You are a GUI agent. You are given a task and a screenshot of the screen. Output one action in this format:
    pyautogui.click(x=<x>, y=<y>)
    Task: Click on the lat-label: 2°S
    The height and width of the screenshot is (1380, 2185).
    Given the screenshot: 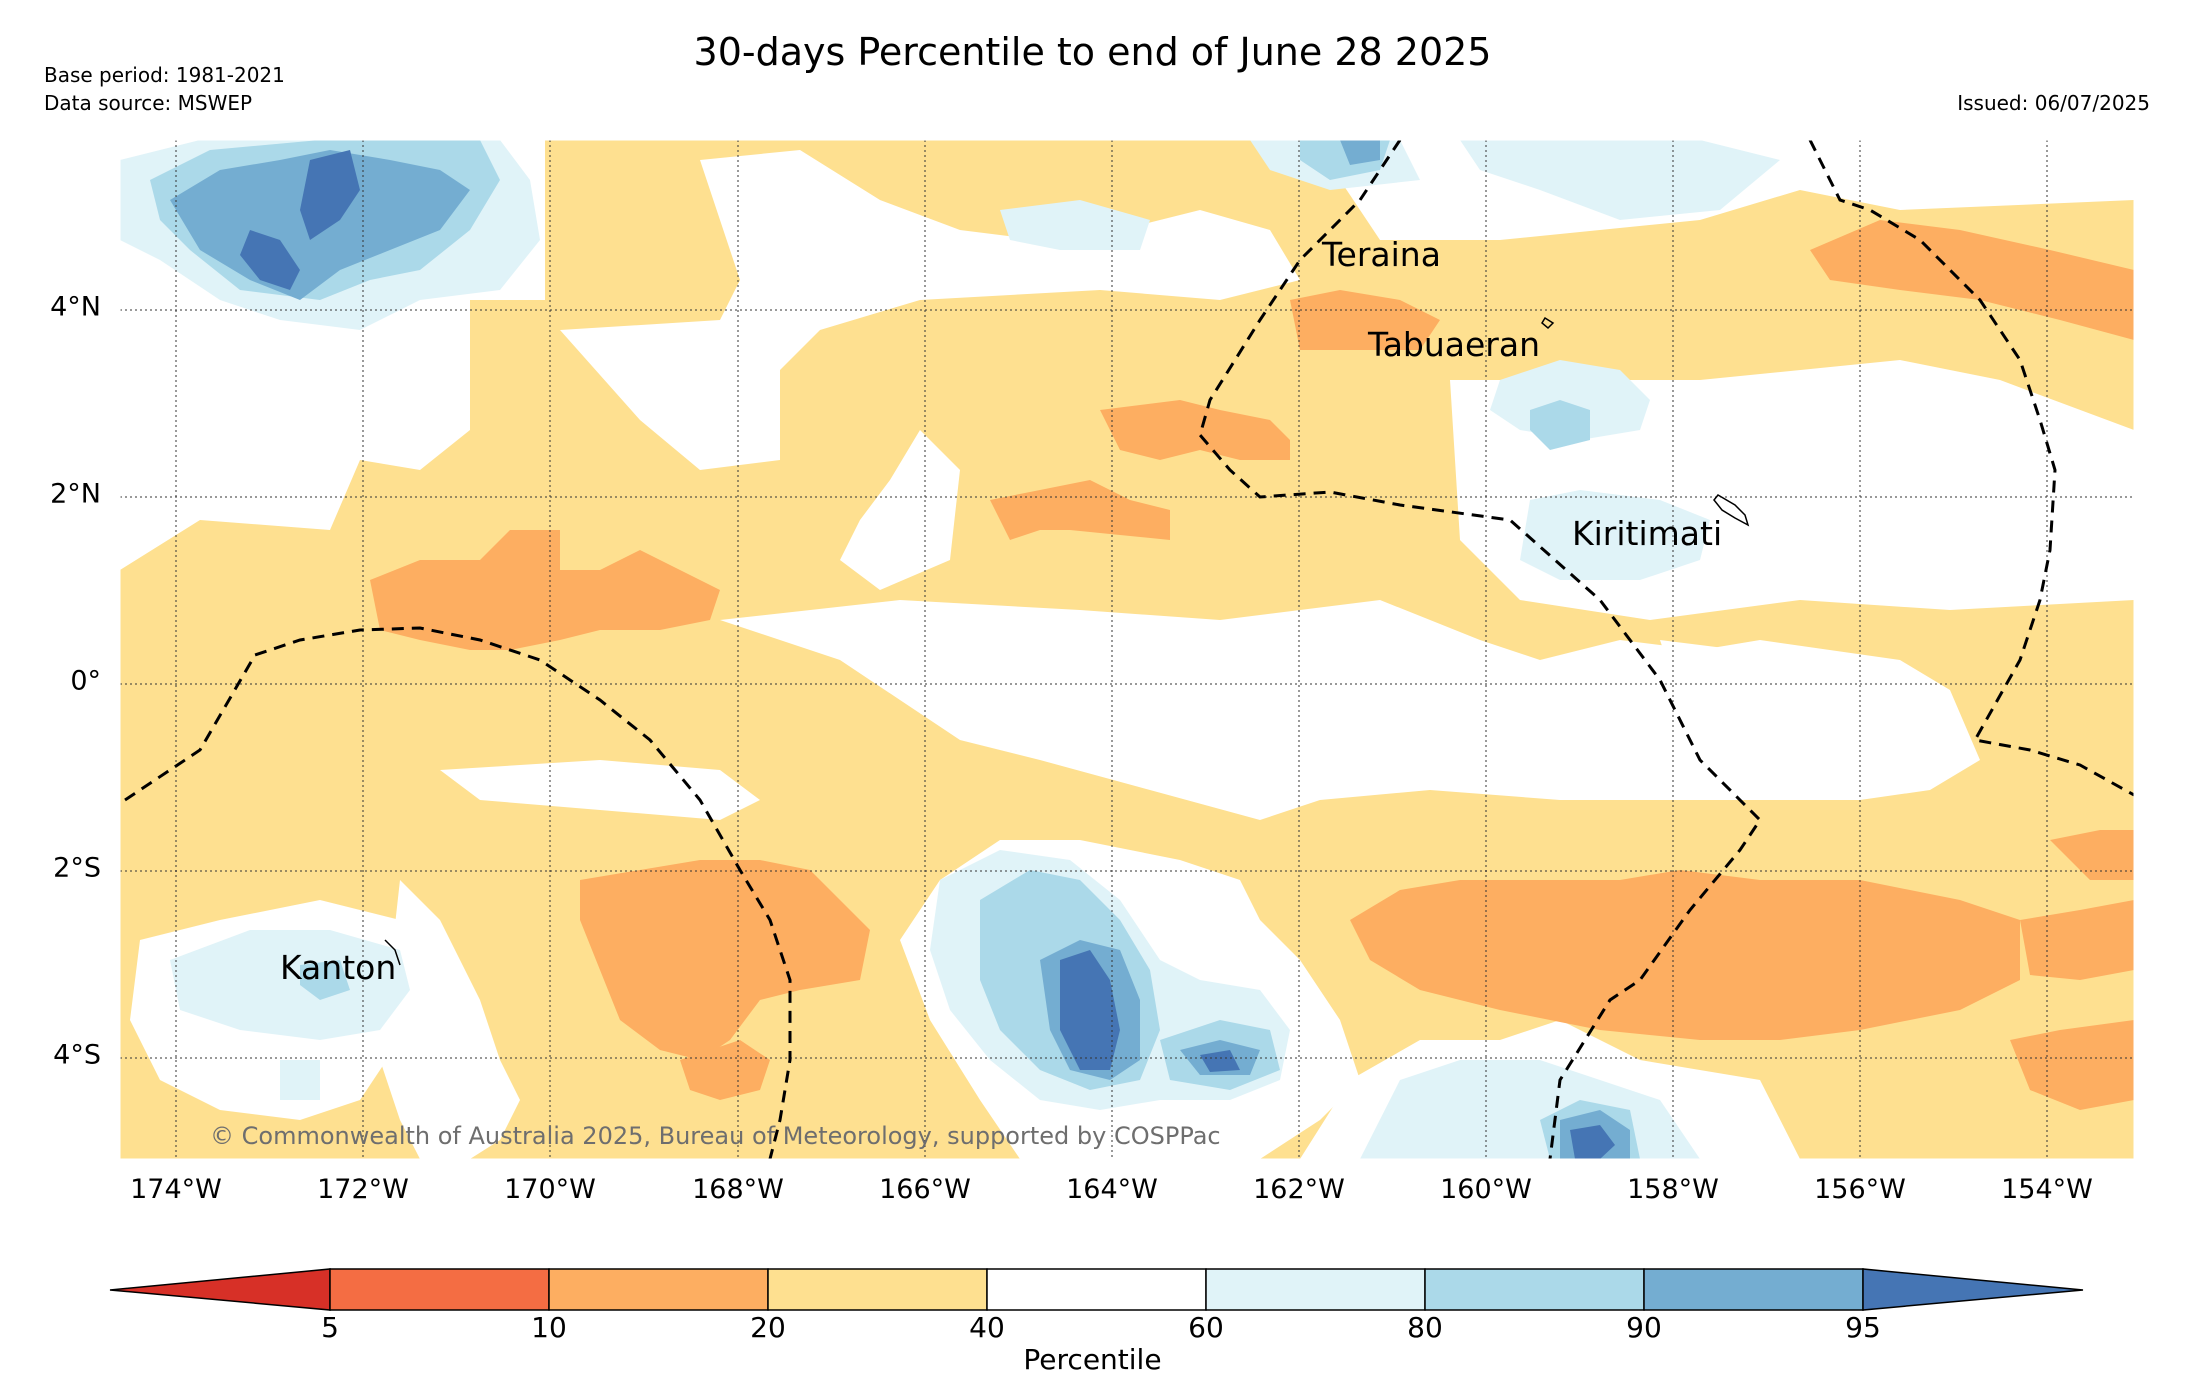 What is the action you would take?
    pyautogui.click(x=77, y=868)
    